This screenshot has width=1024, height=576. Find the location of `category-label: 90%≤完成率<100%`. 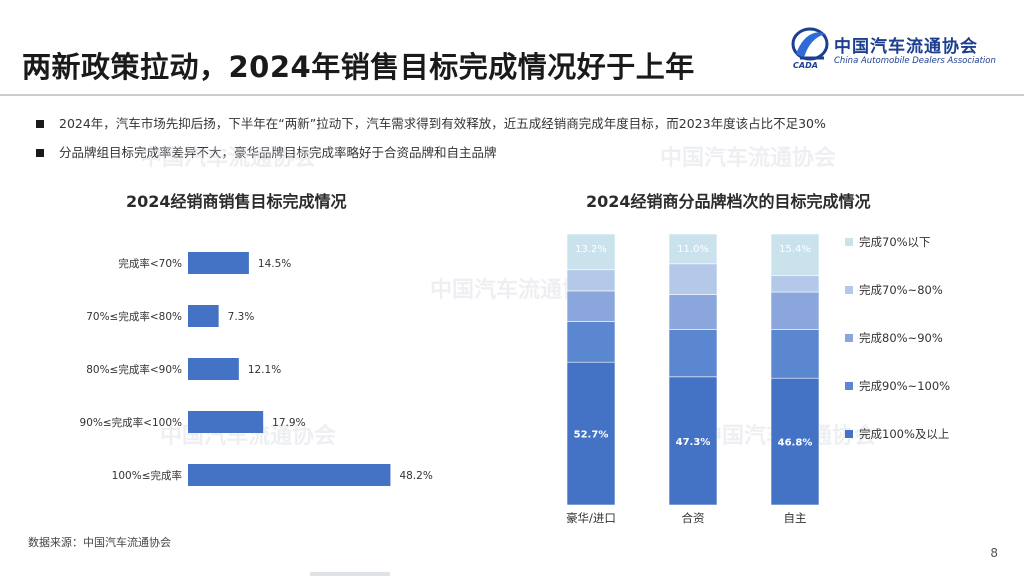

category-label: 90%≤完成率<100% is located at coordinates (131, 422).